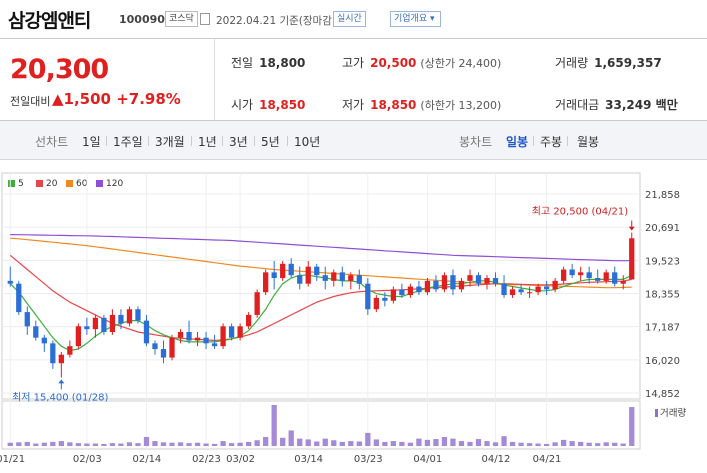  I want to click on x-tick-label: 04/01, so click(427, 459).